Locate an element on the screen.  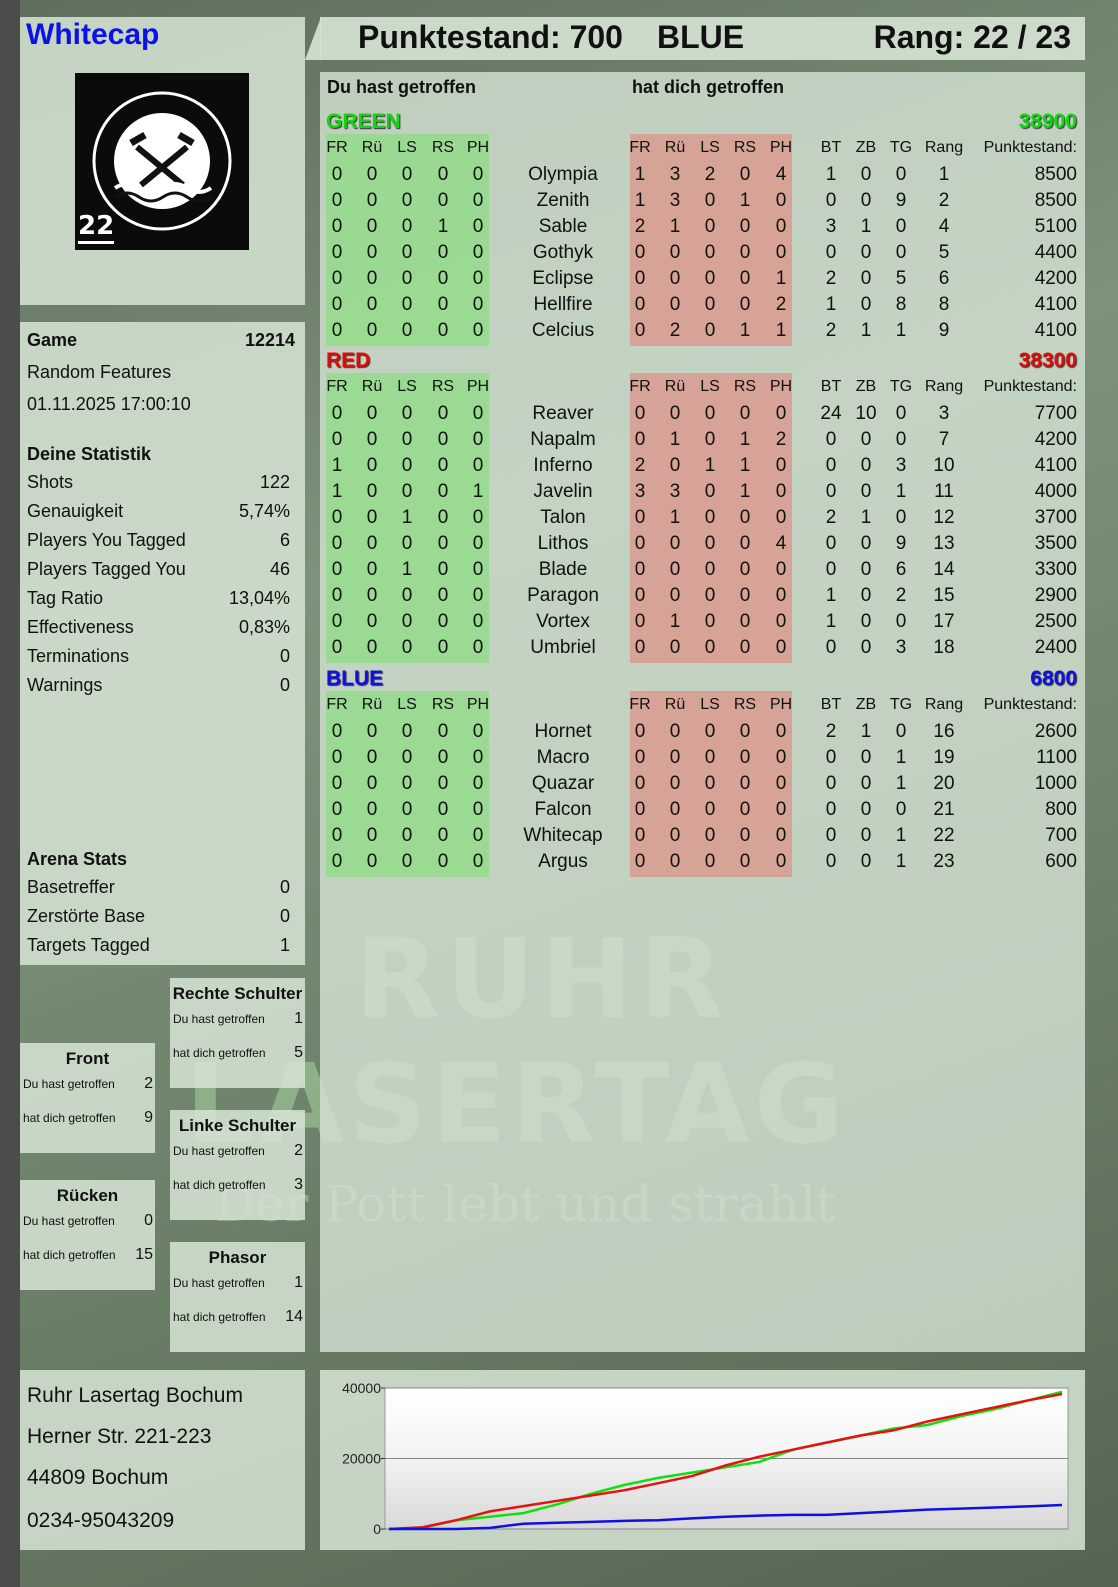
col-header: BT is located at coordinates (831, 386).